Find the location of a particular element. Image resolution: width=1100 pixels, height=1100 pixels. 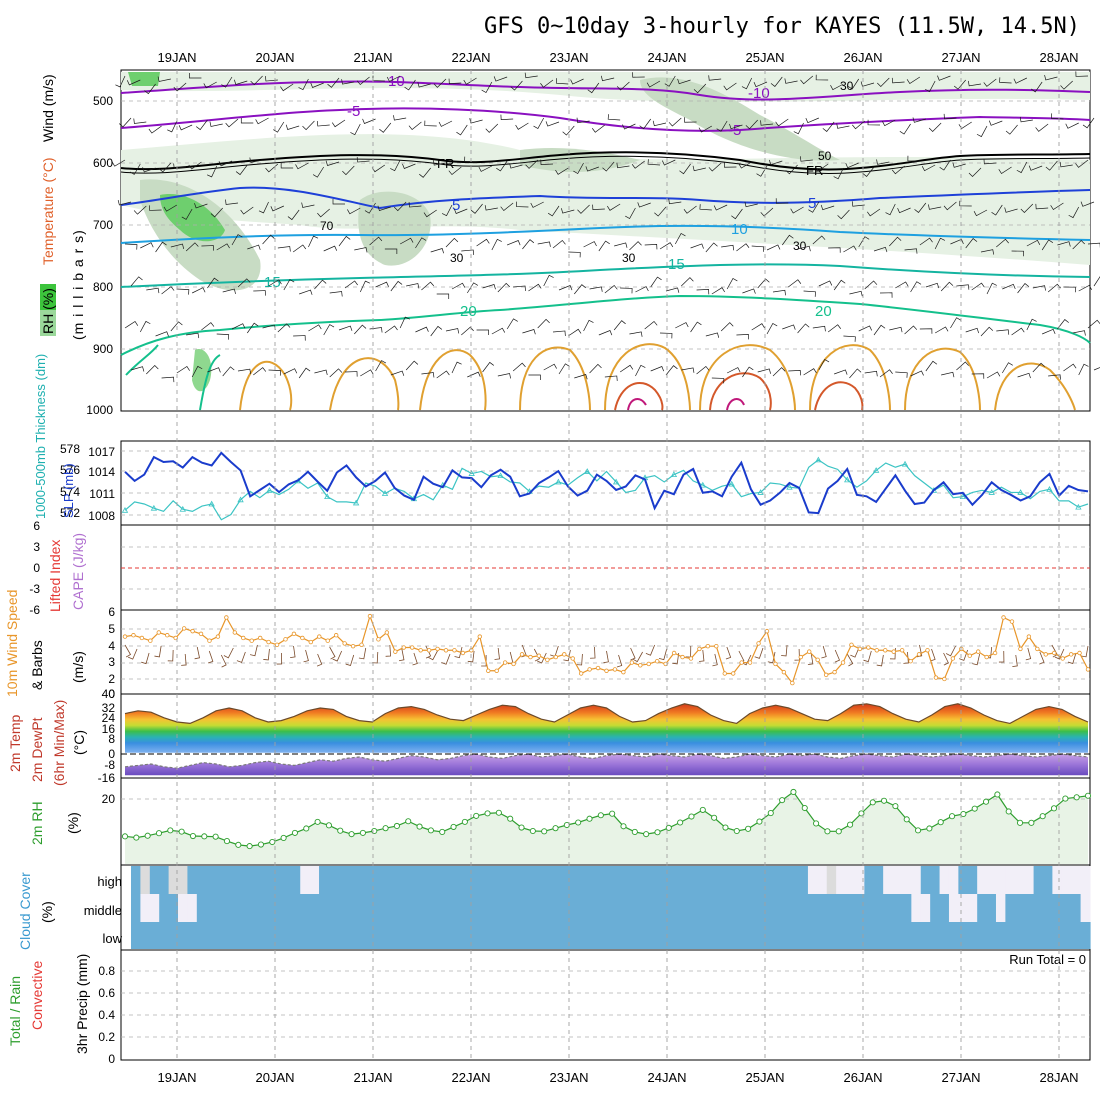

isotherm-label: FR is located at coordinates (445, 163).